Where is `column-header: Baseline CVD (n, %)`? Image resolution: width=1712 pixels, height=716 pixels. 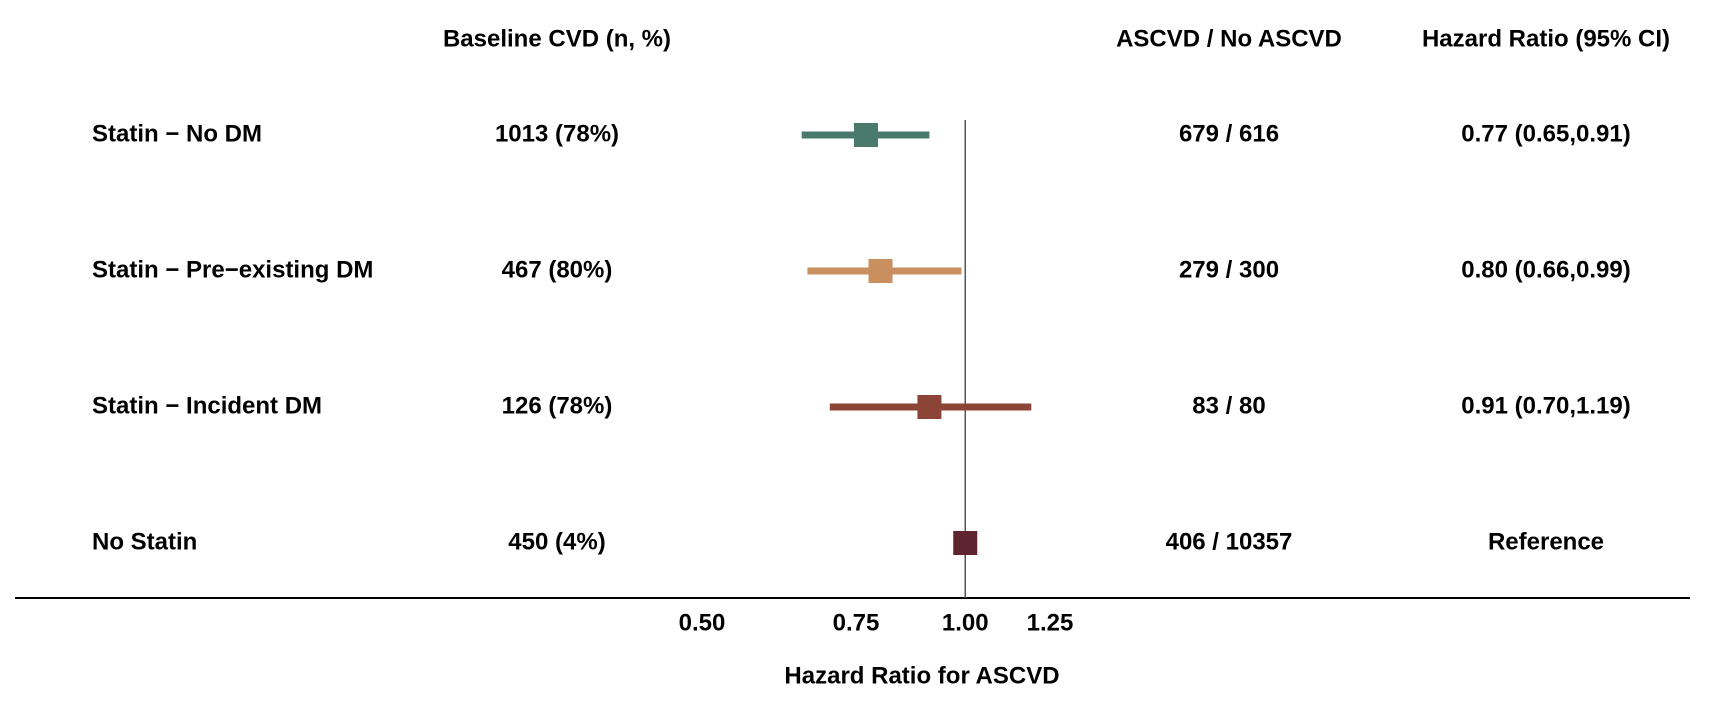
column-header: Baseline CVD (n, %) is located at coordinates (557, 38).